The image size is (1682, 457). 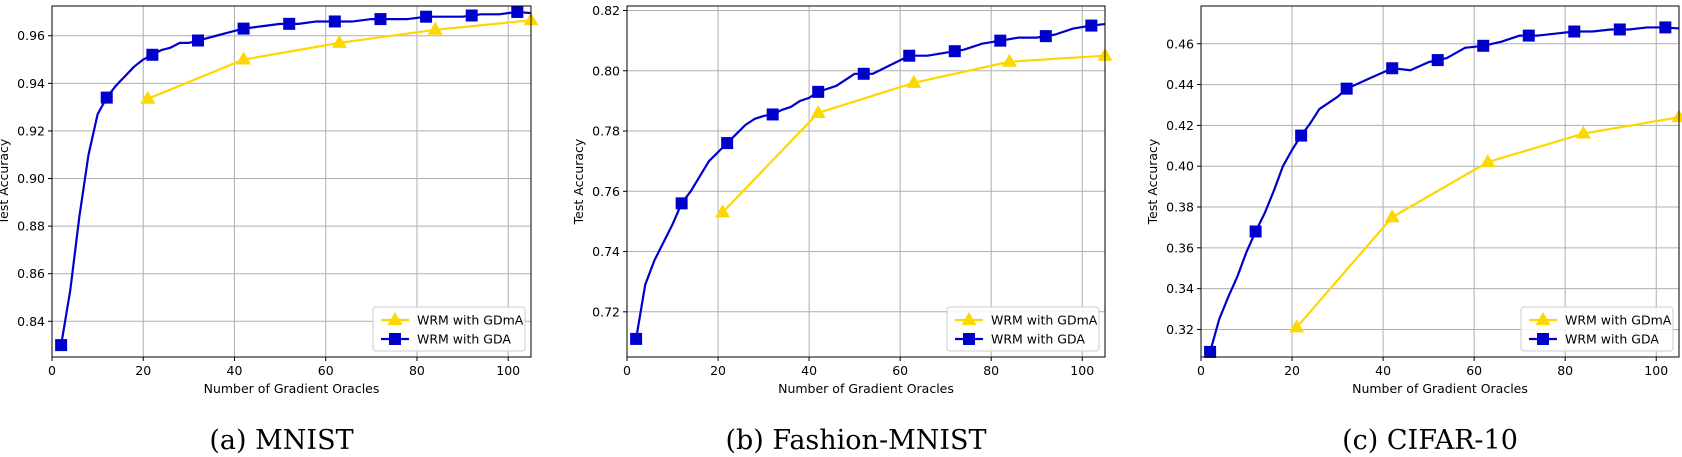 What do you see at coordinates (1180, 247) in the screenshot?
I see `y-tick-label: 0.36` at bounding box center [1180, 247].